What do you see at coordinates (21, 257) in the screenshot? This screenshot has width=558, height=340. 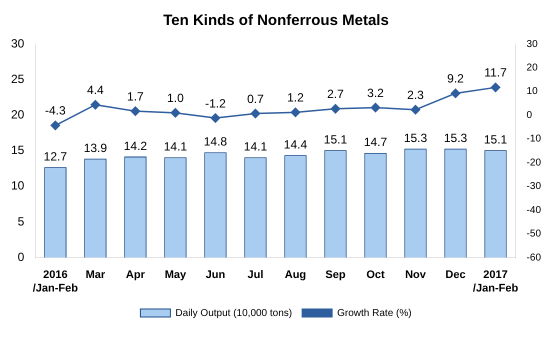 I see `y-tick-label: 0` at bounding box center [21, 257].